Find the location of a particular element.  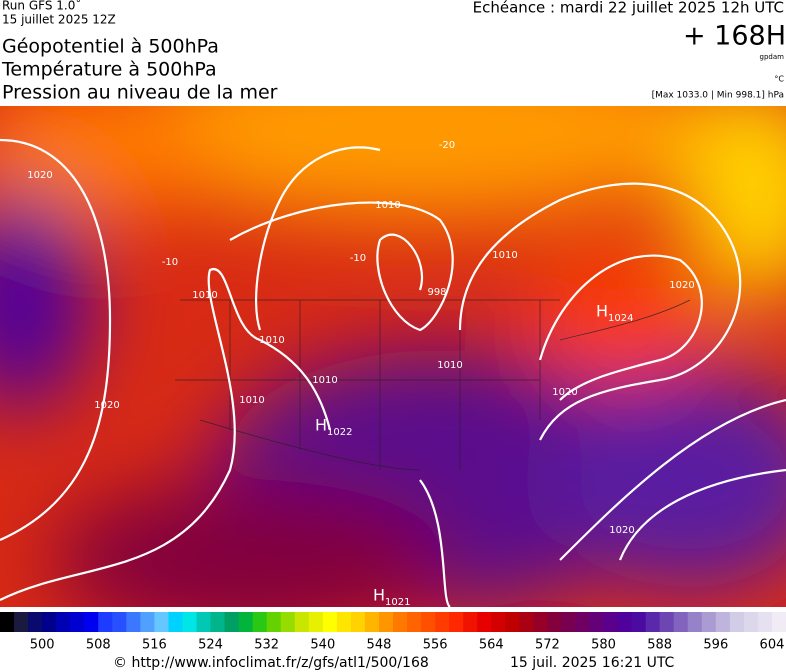

colorbar-tick-label: 580 is located at coordinates (603, 645).